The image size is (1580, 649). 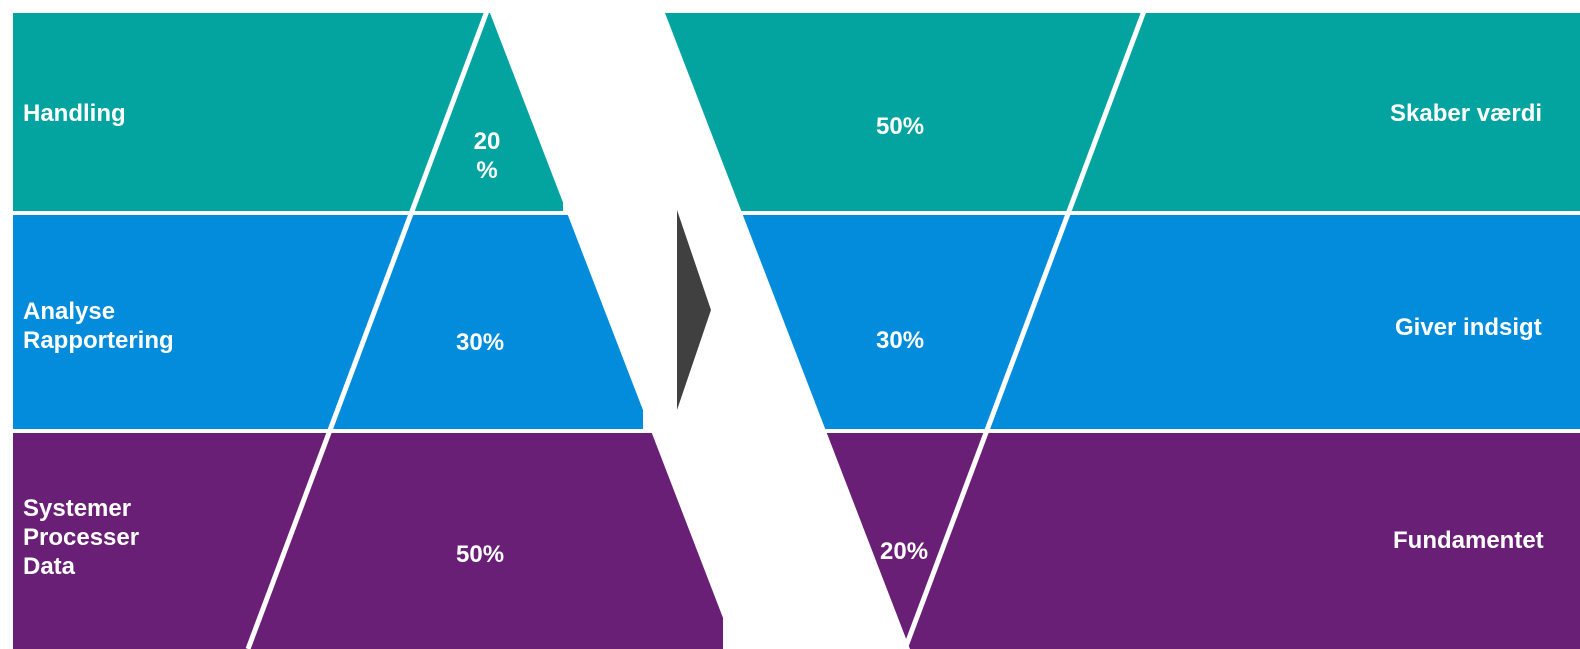 I want to click on right-row-top-percent: 50%, so click(x=900, y=126).